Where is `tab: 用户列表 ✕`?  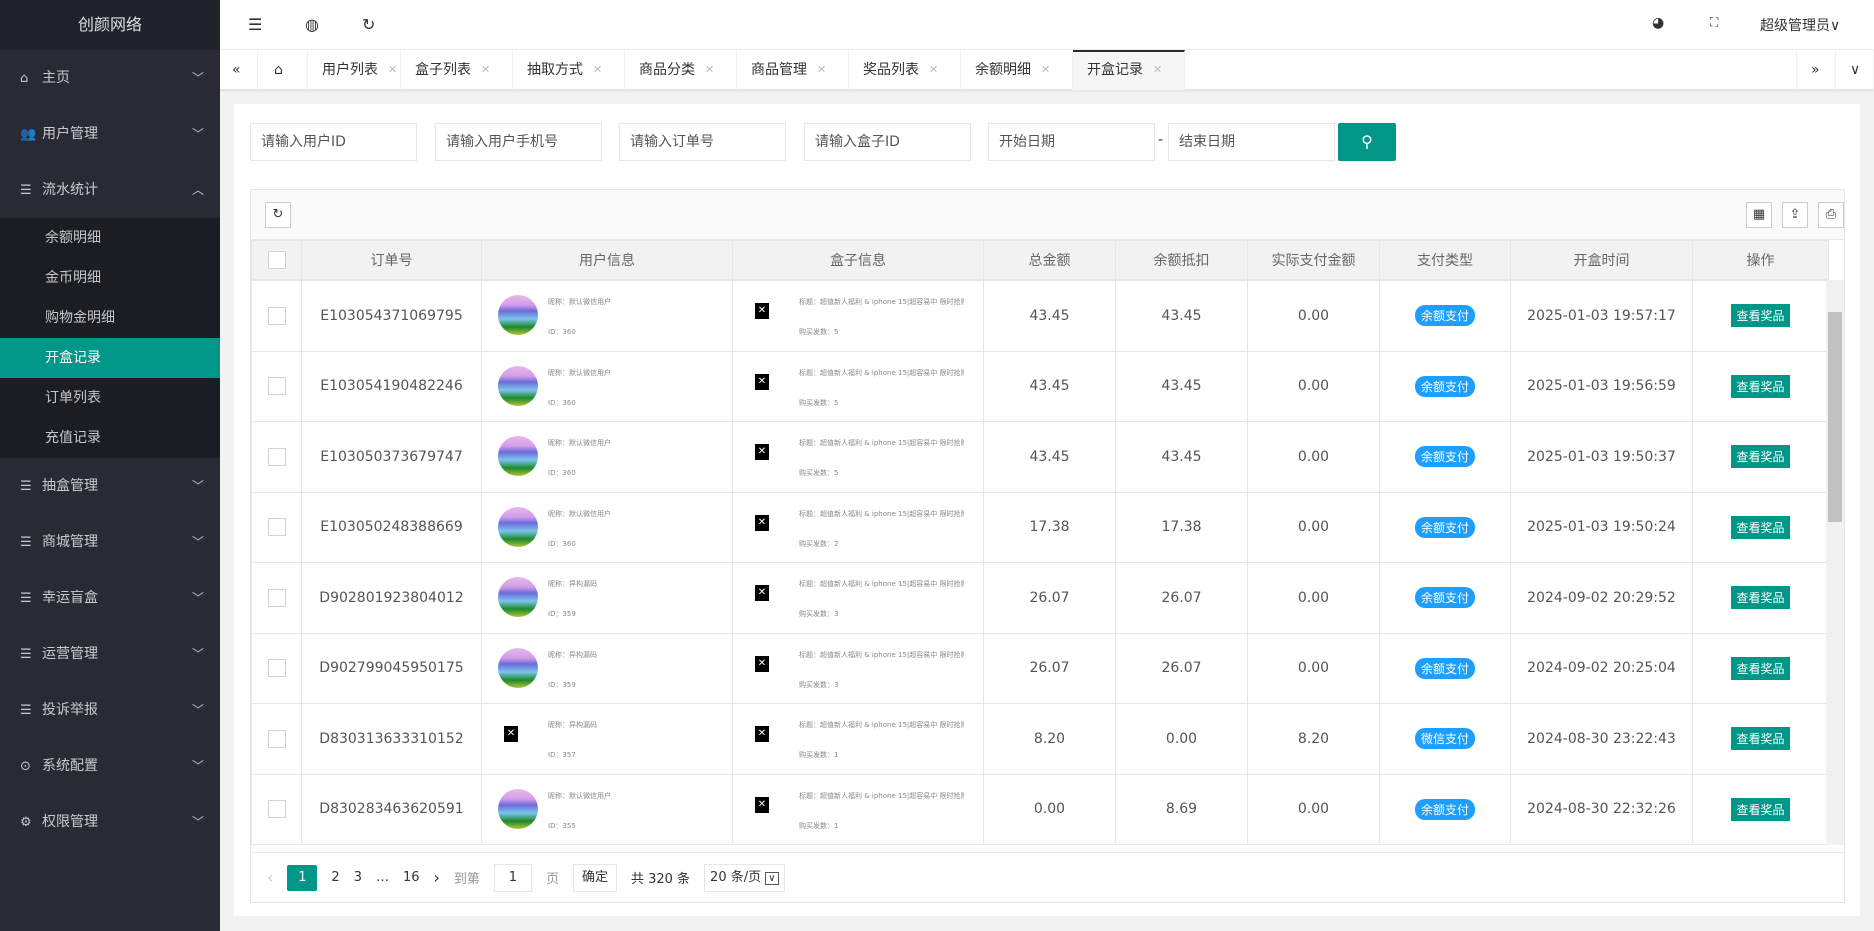 tab: 用户列表 ✕ is located at coordinates (354, 70).